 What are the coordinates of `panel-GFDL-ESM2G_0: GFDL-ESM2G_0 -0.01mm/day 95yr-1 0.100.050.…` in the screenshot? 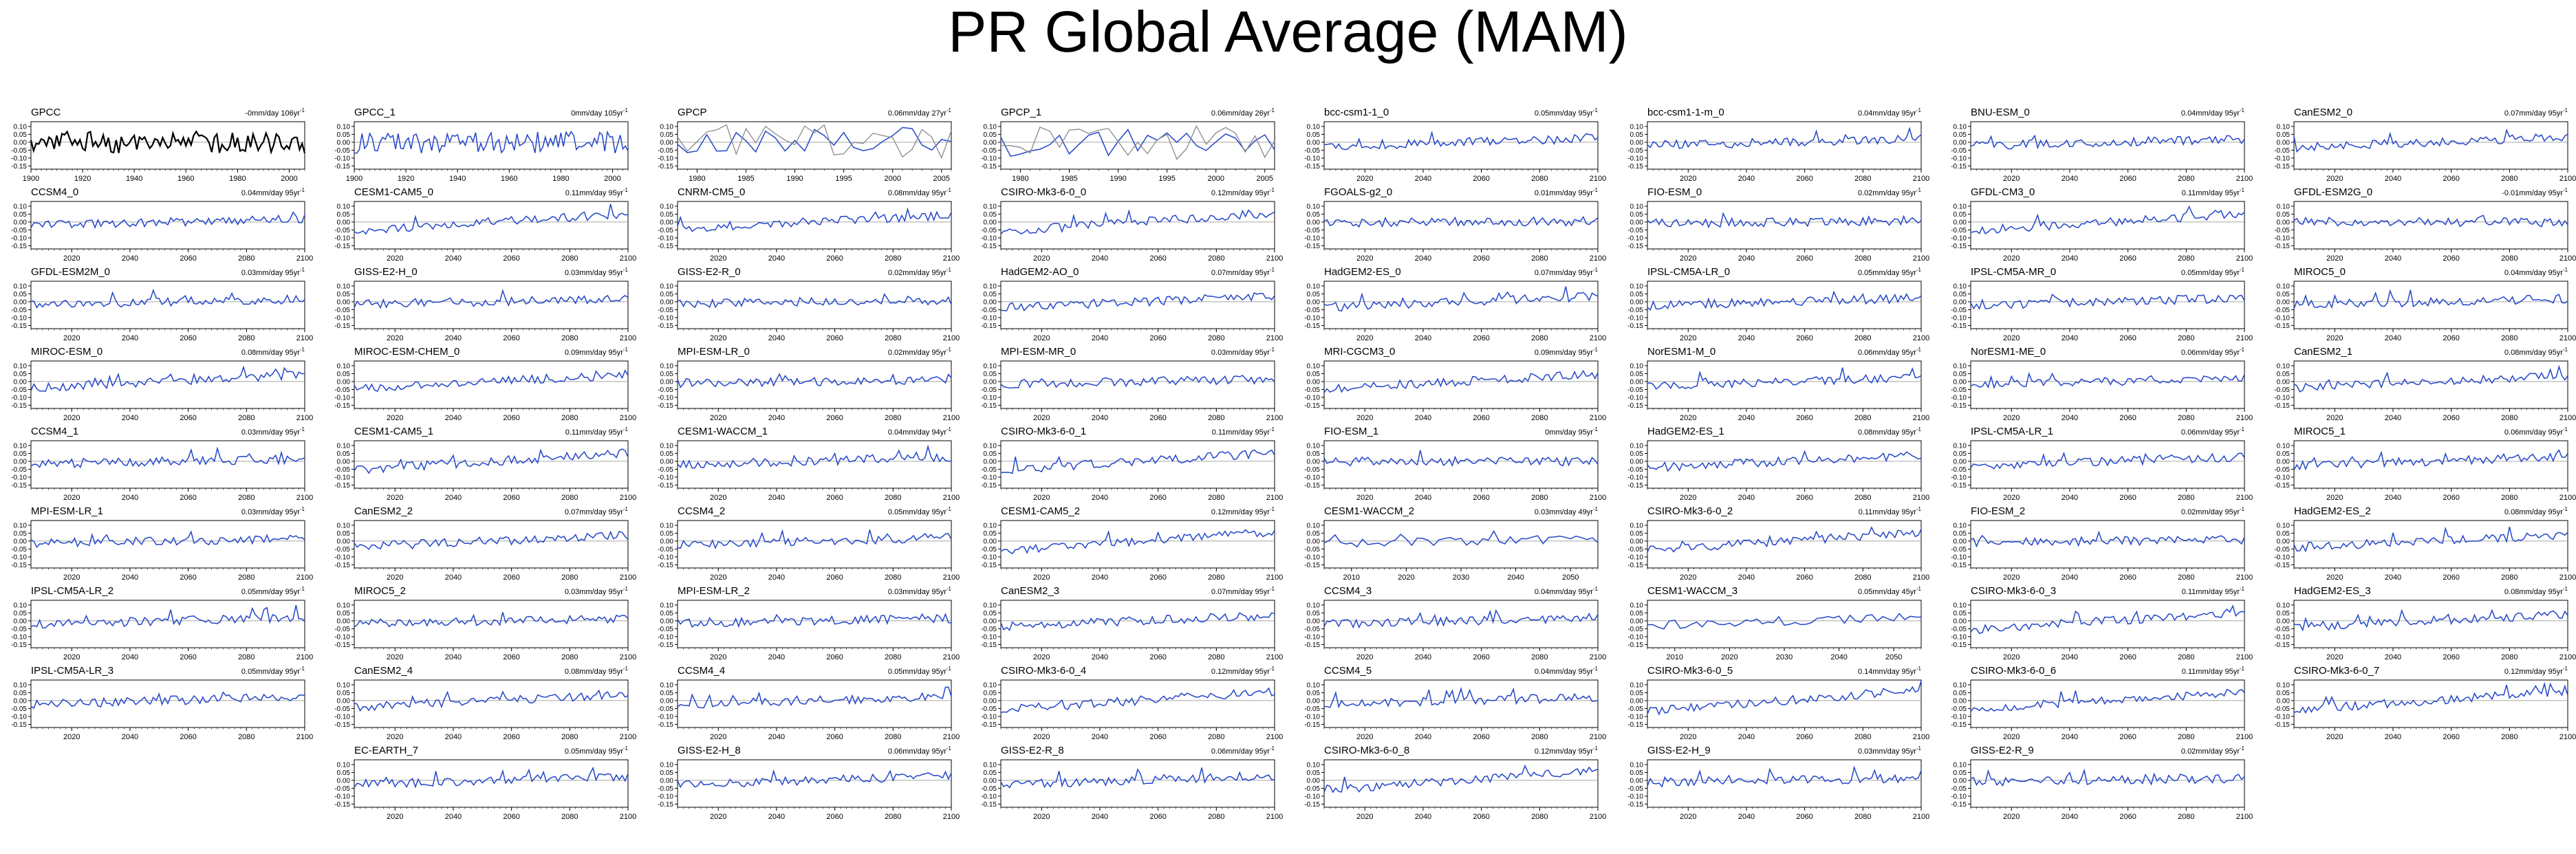 It's located at (2425, 224).